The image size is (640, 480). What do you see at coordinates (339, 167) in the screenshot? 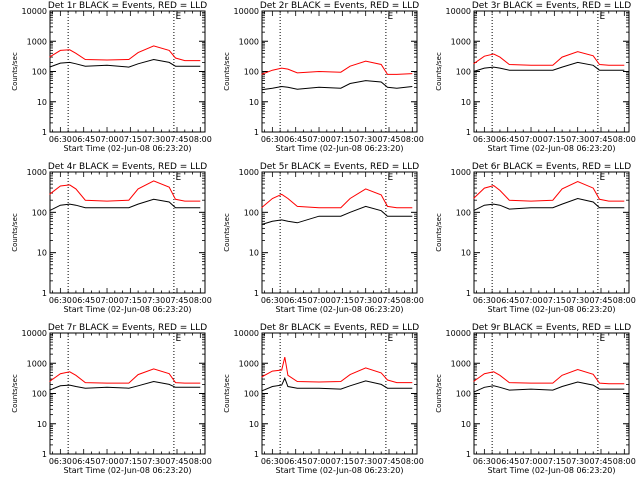
I see `panel-title: Det 5r BLACK = Events, RED = LLD` at bounding box center [339, 167].